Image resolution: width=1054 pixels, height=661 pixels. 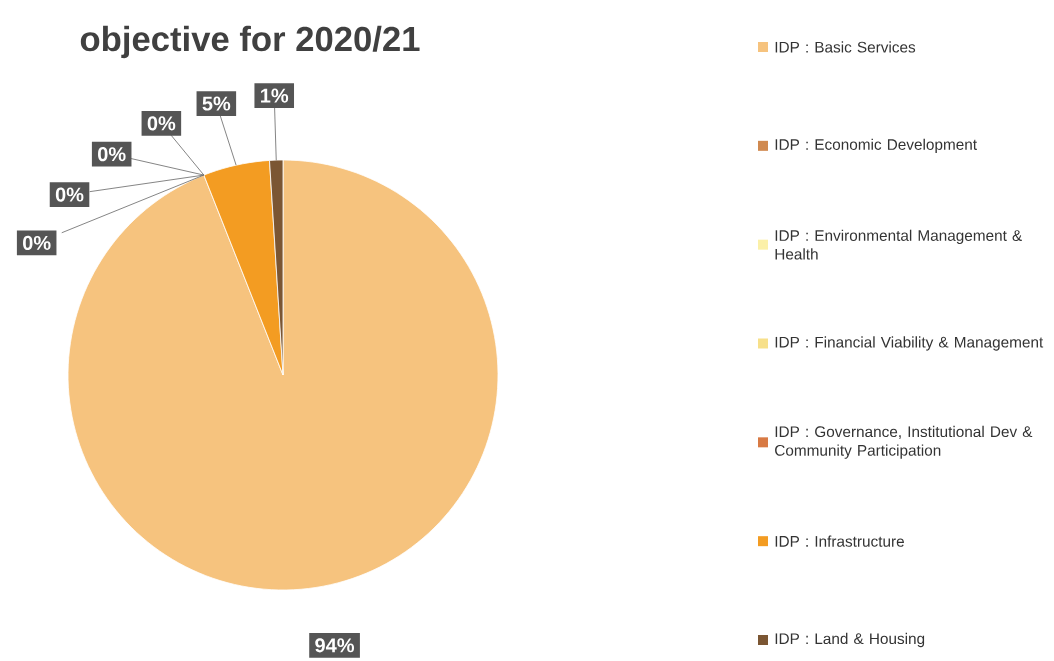 I want to click on data-label: 1%, so click(x=275, y=95).